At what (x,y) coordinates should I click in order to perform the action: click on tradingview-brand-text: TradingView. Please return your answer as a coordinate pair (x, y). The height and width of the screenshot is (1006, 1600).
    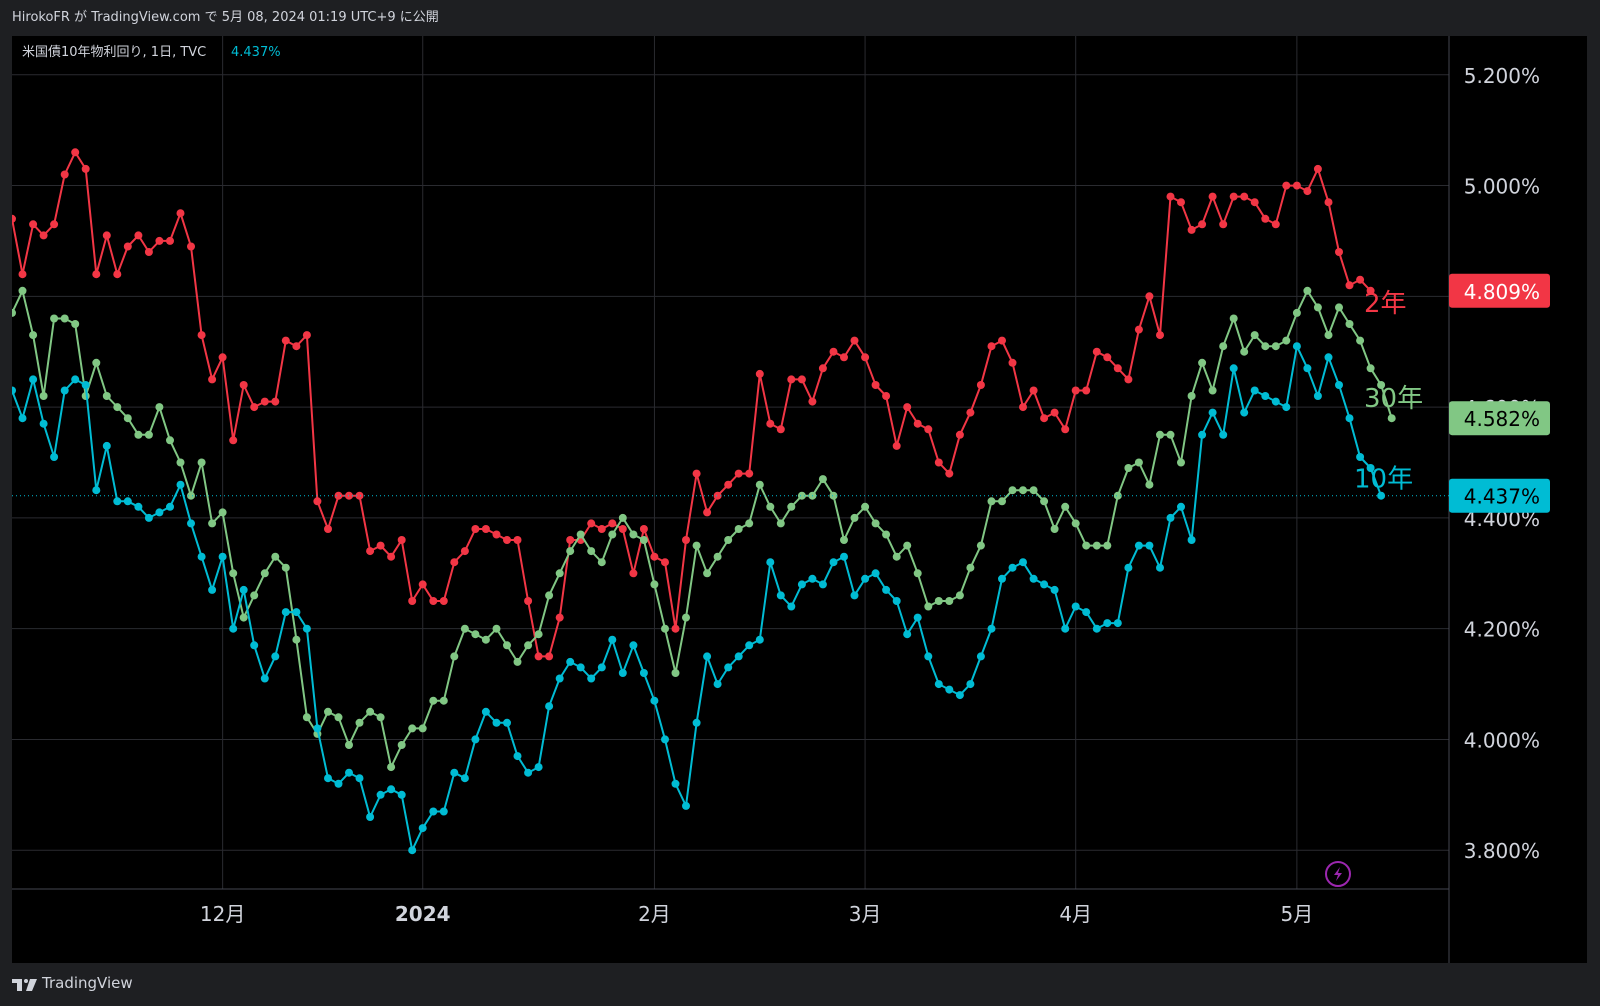
    Looking at the image, I should click on (87, 983).